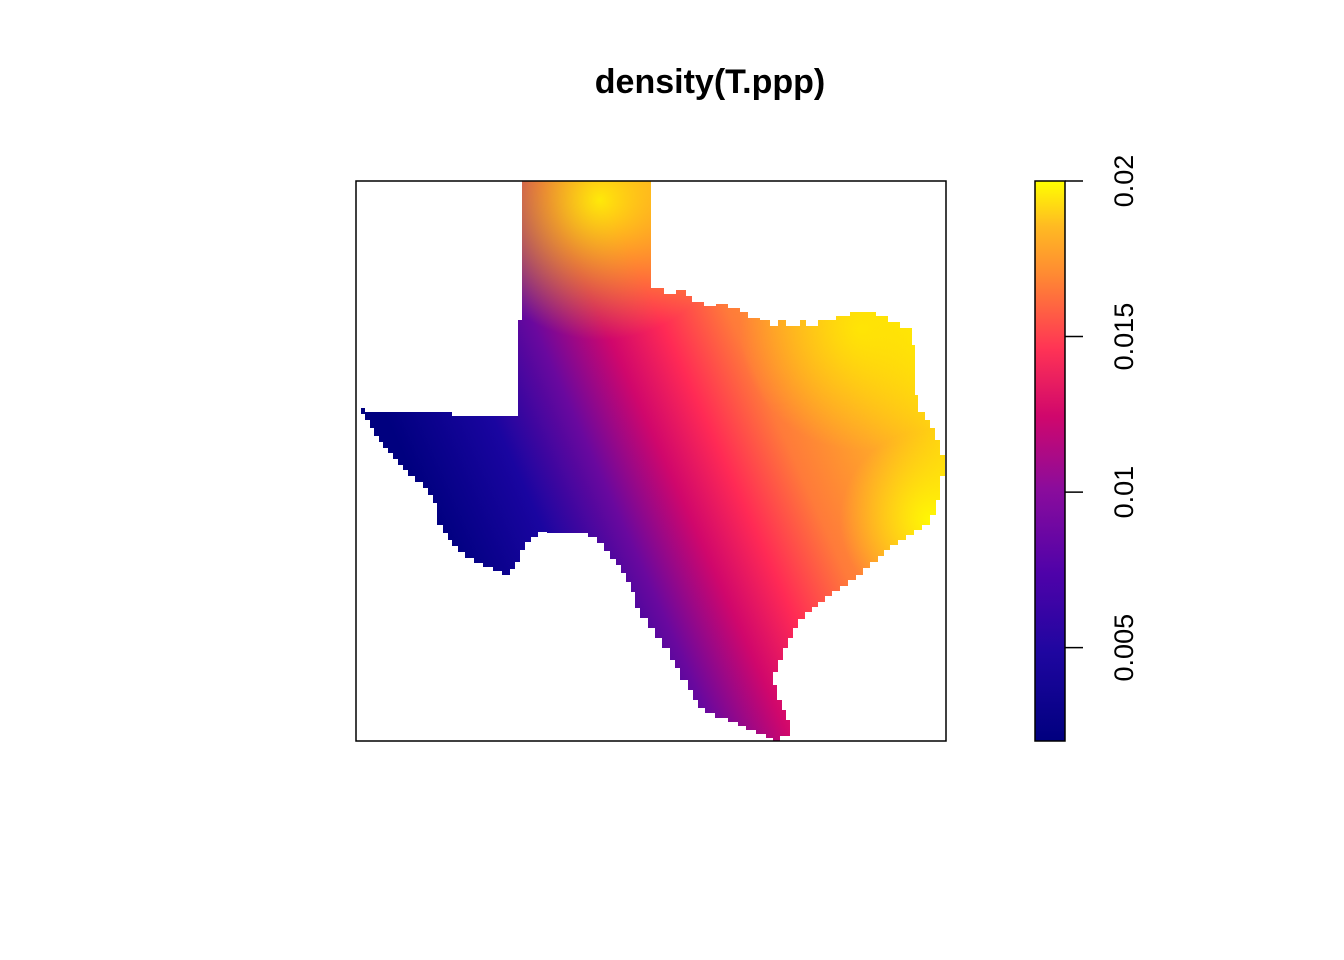 This screenshot has width=1344, height=960. I want to click on colorbar-tick-label: 0.005, so click(1124, 648).